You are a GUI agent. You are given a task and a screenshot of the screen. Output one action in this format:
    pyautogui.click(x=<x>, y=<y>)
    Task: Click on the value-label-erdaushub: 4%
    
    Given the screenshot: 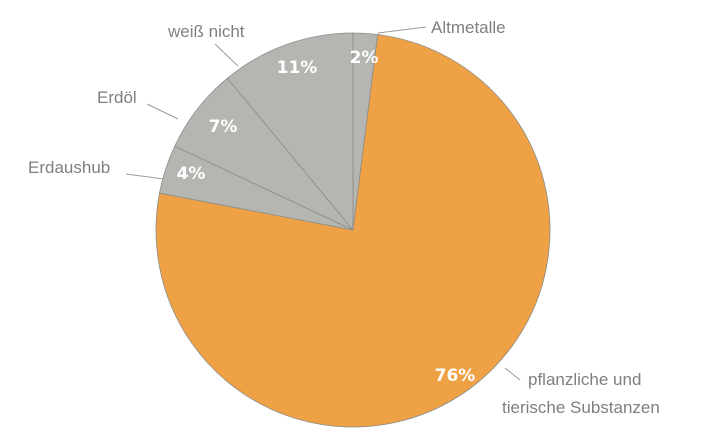 What is the action you would take?
    pyautogui.click(x=191, y=174)
    